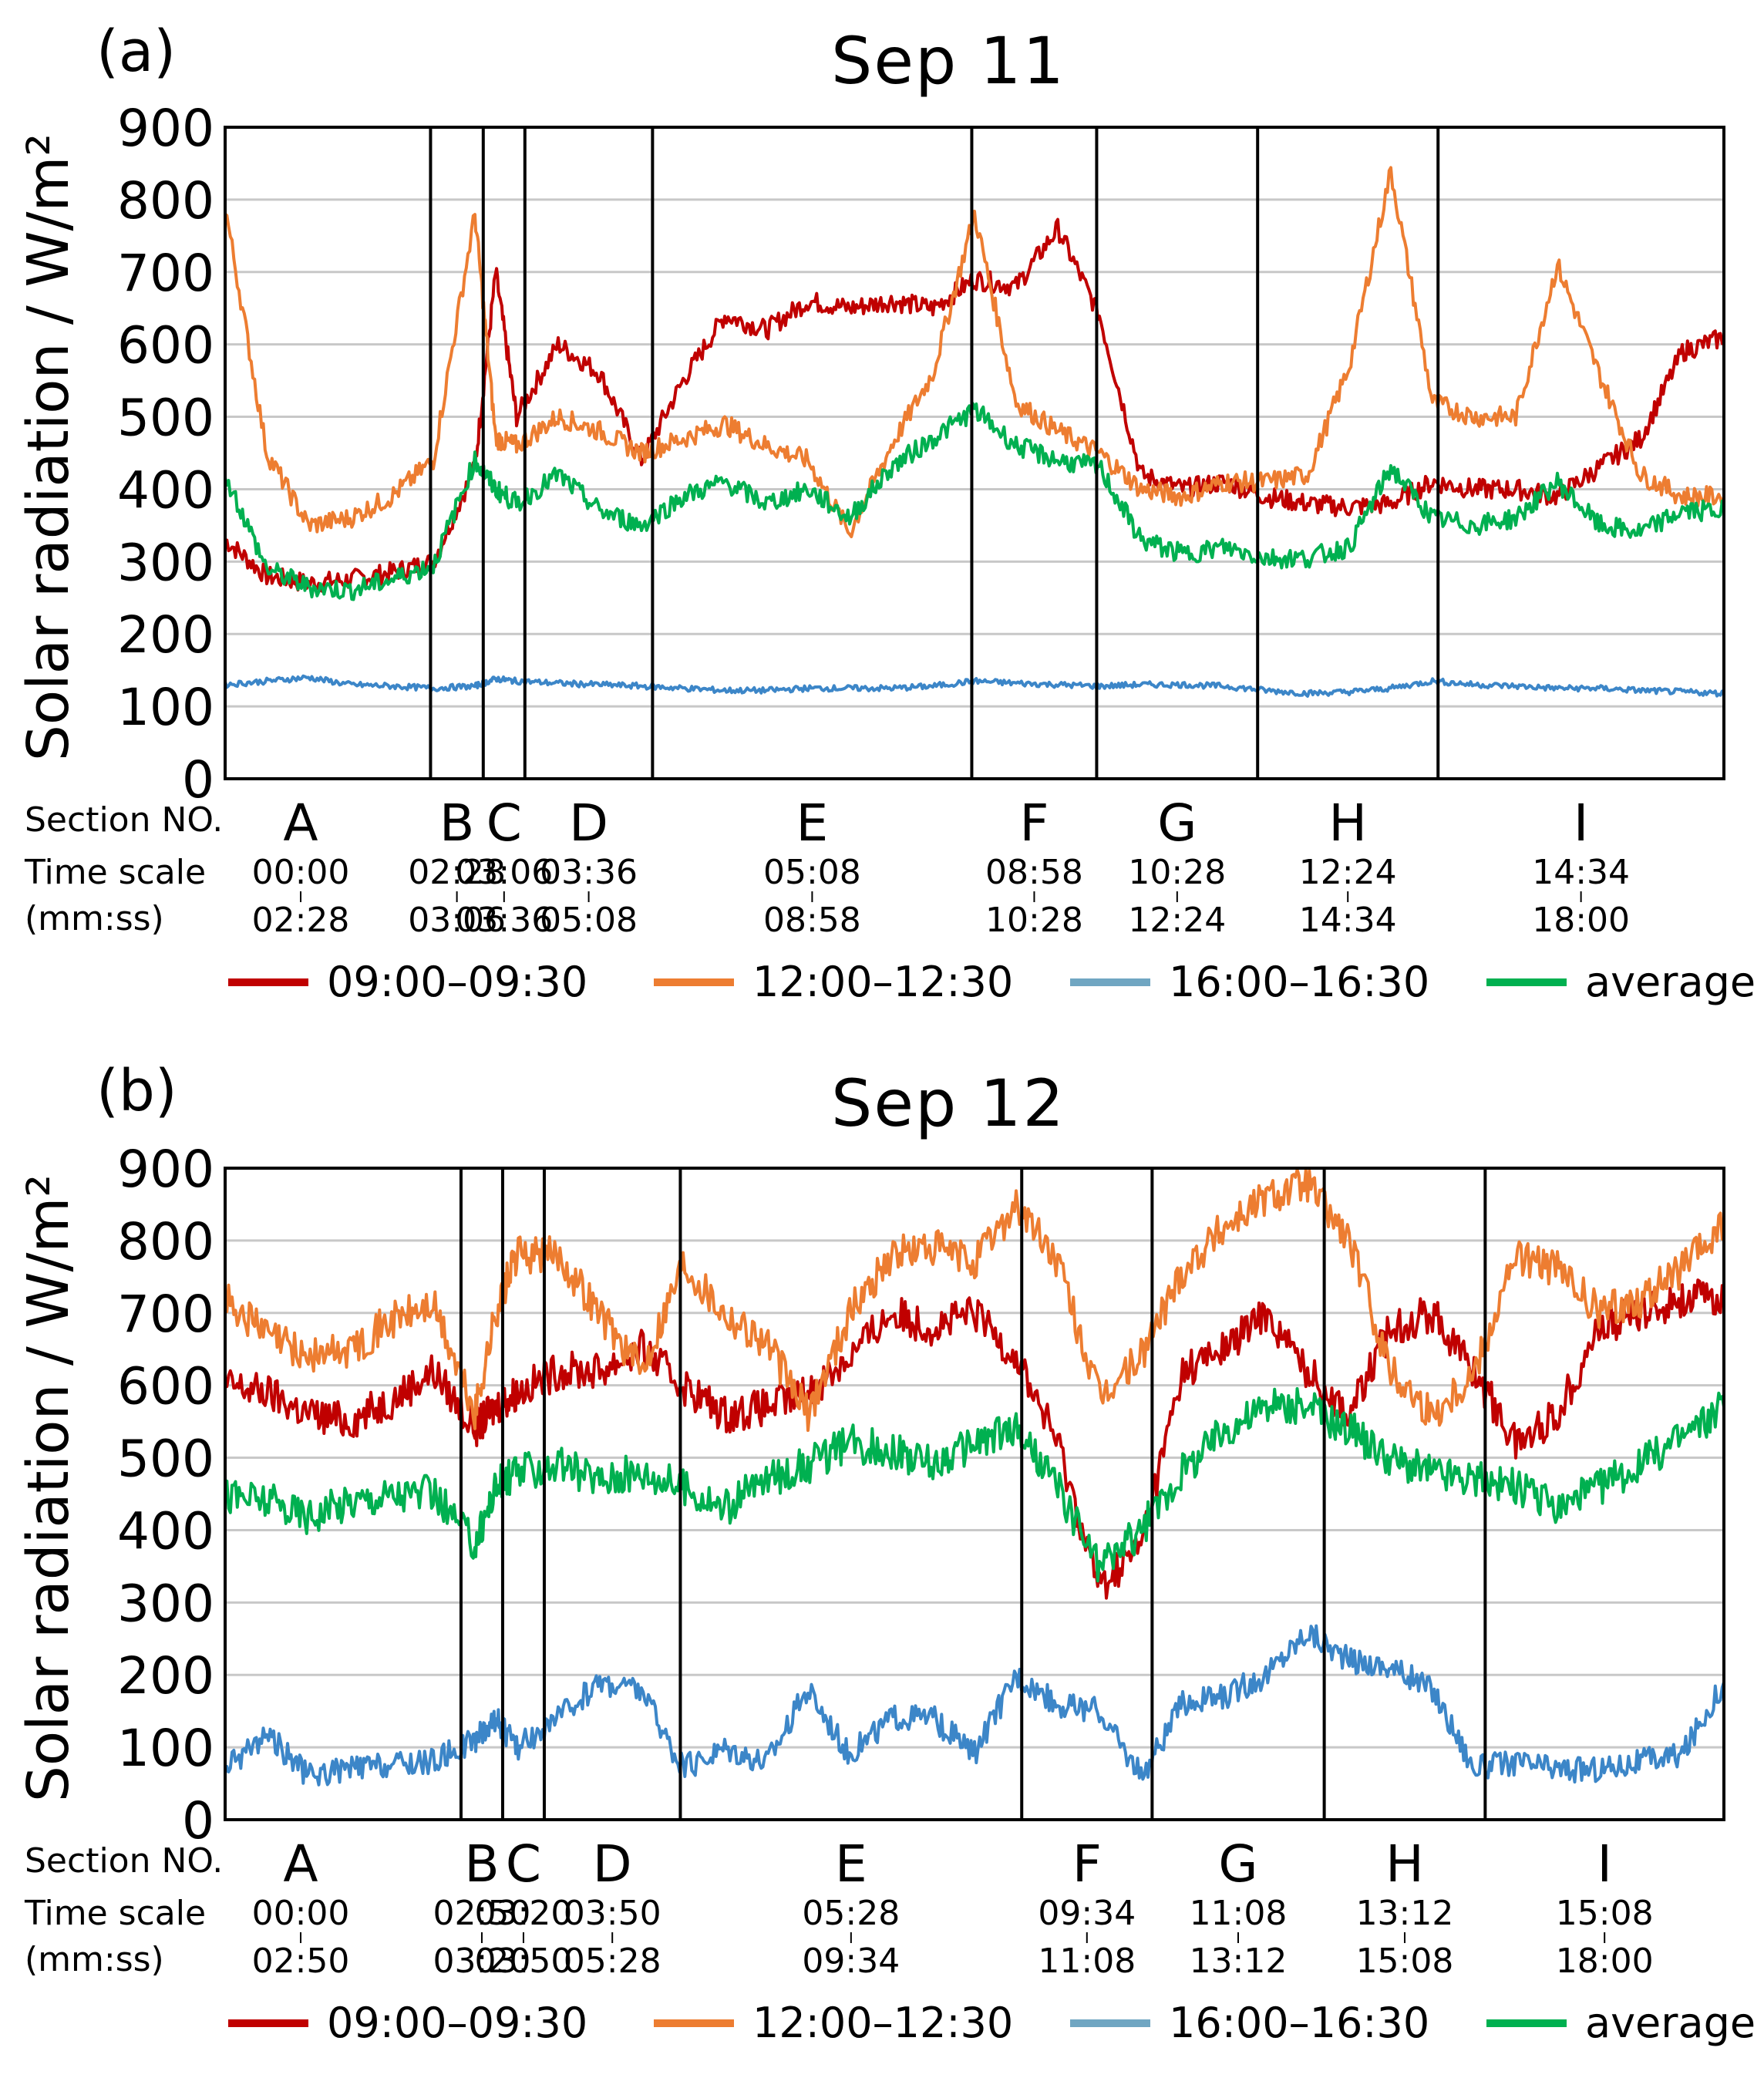 The width and height of the screenshot is (1764, 2078). Describe the element at coordinates (1605, 1913) in the screenshot. I see `section-start-time: 15:08` at that location.